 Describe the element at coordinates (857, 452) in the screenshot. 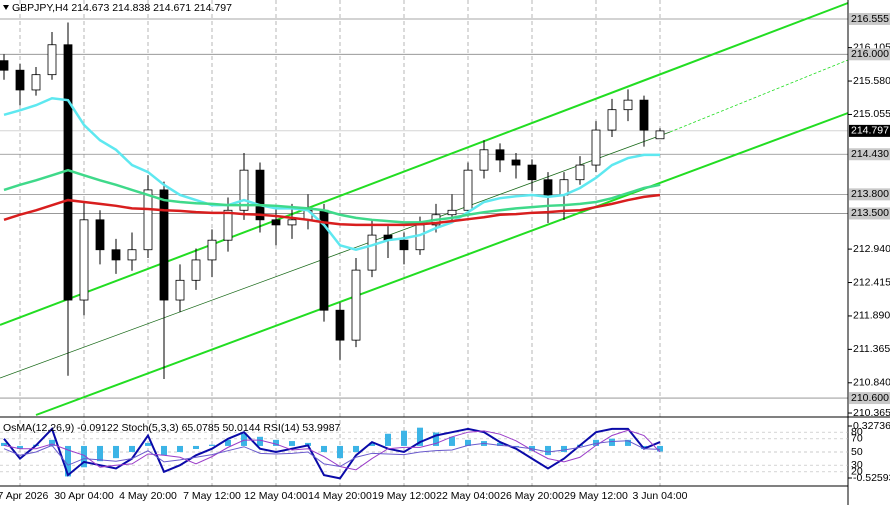

I see `y2-tick-label: 50` at that location.